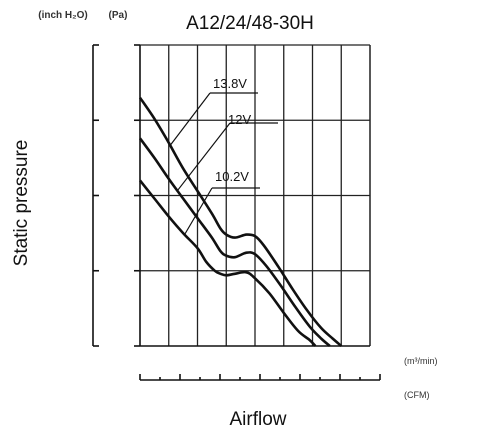 Image resolution: width=477 pixels, height=439 pixels. I want to click on y-axes, so click(116, 195).